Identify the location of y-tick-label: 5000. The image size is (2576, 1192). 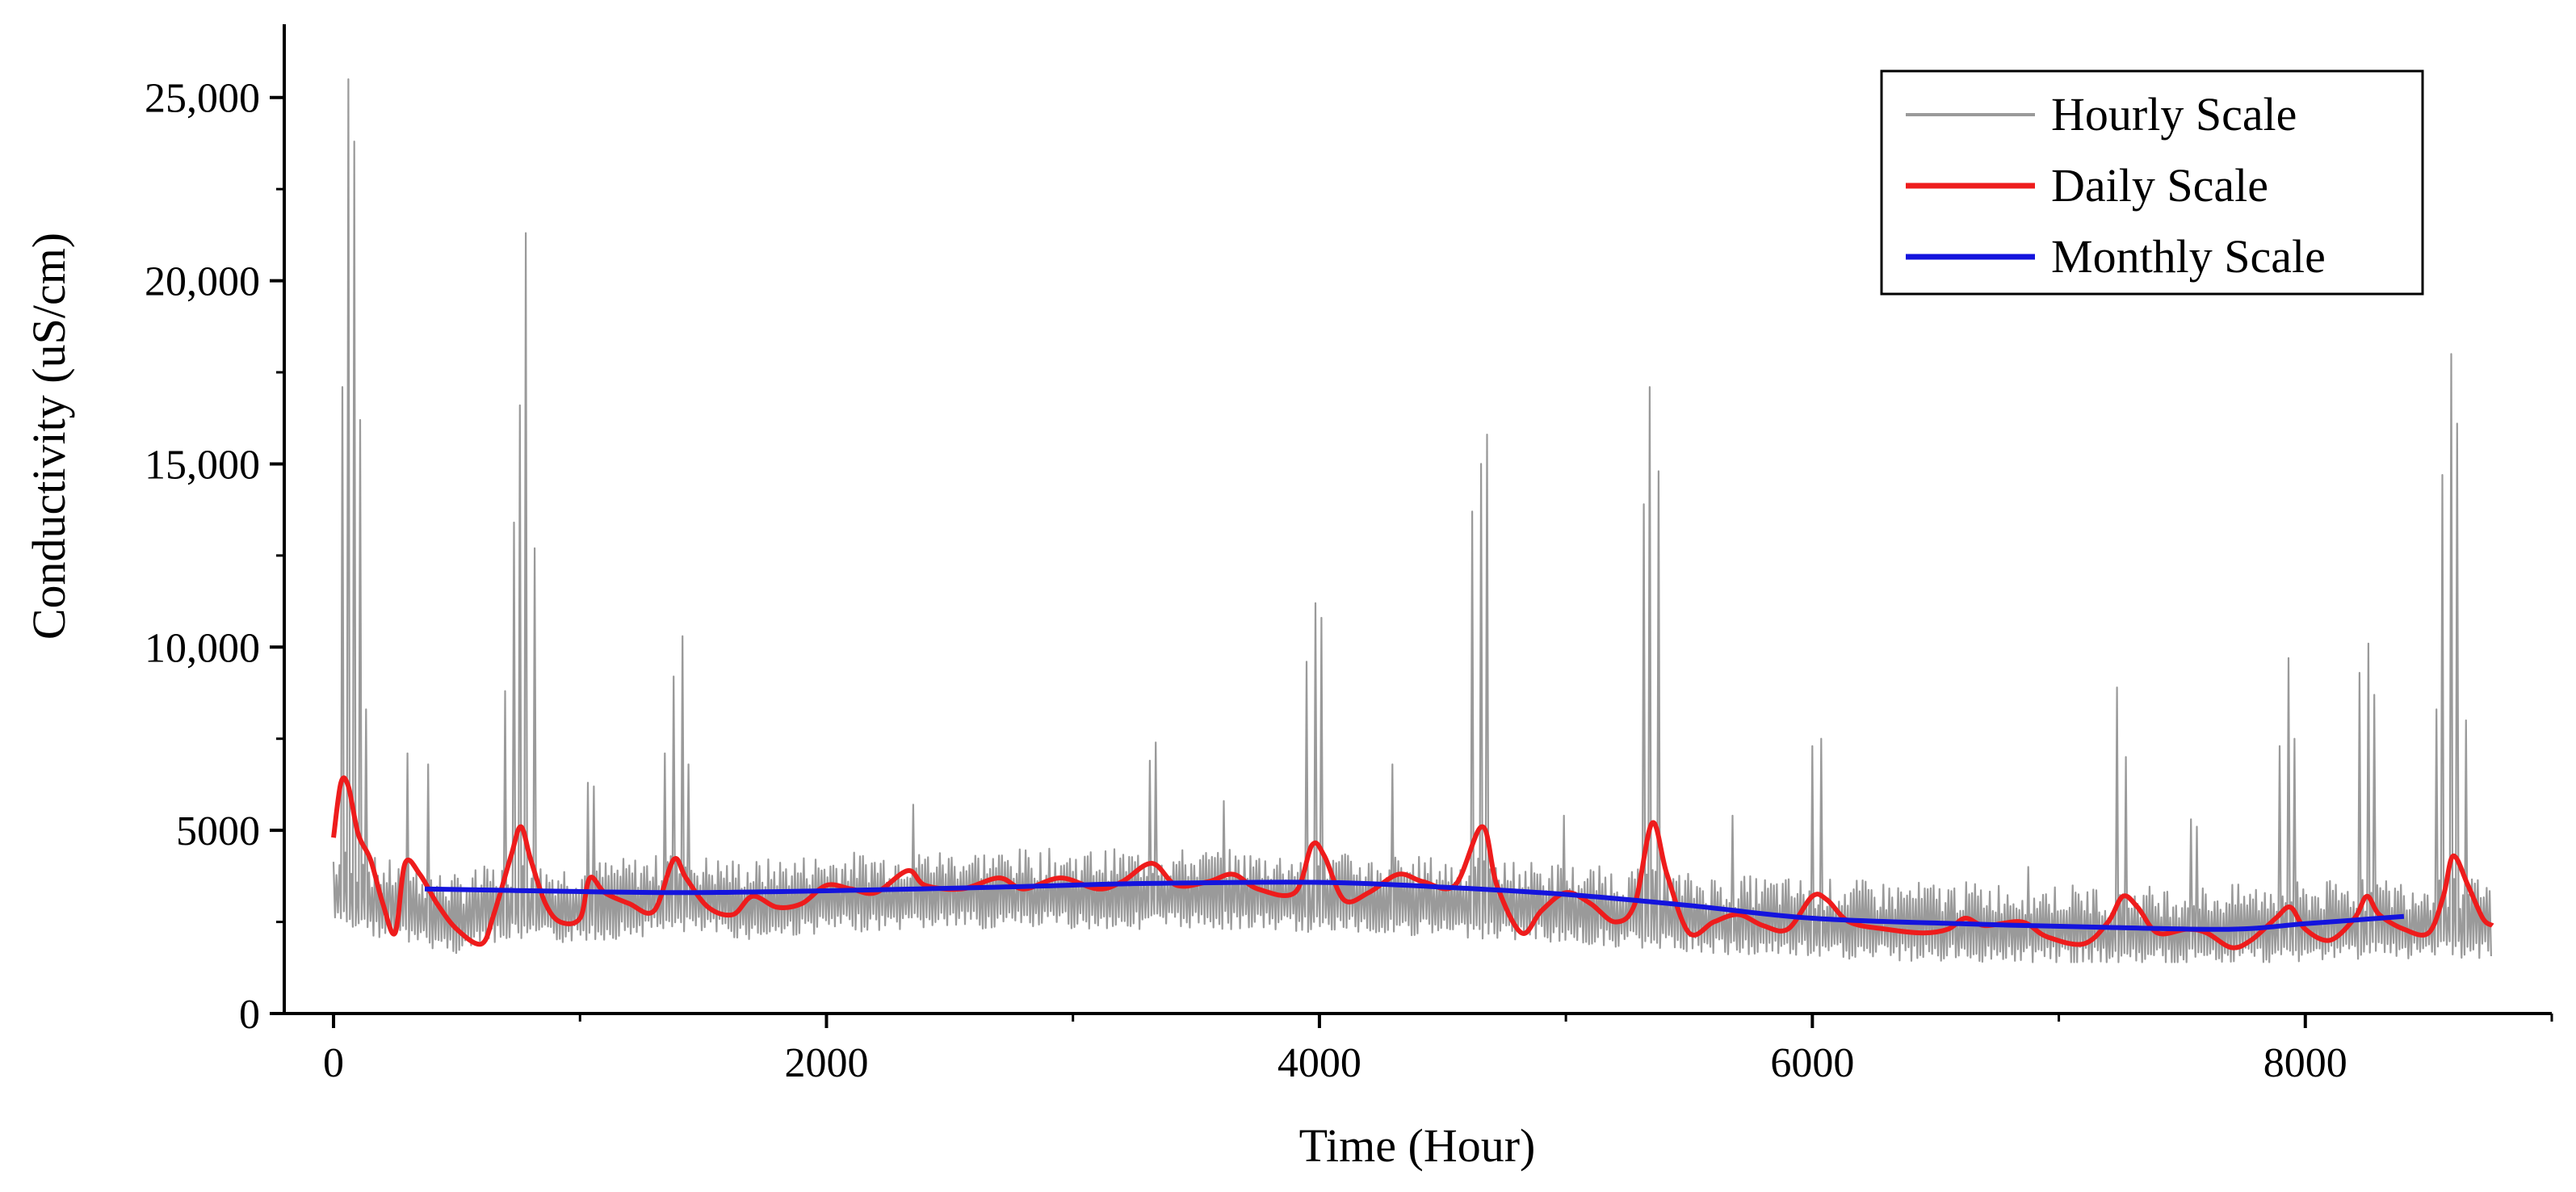
(218, 831).